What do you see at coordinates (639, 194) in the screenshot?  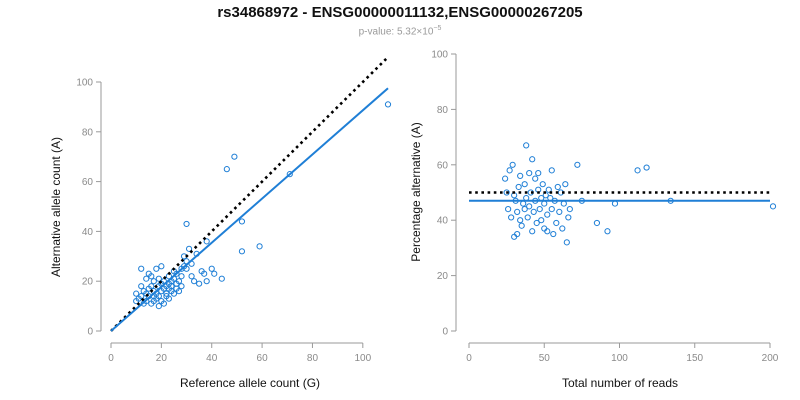 I see `data-points` at bounding box center [639, 194].